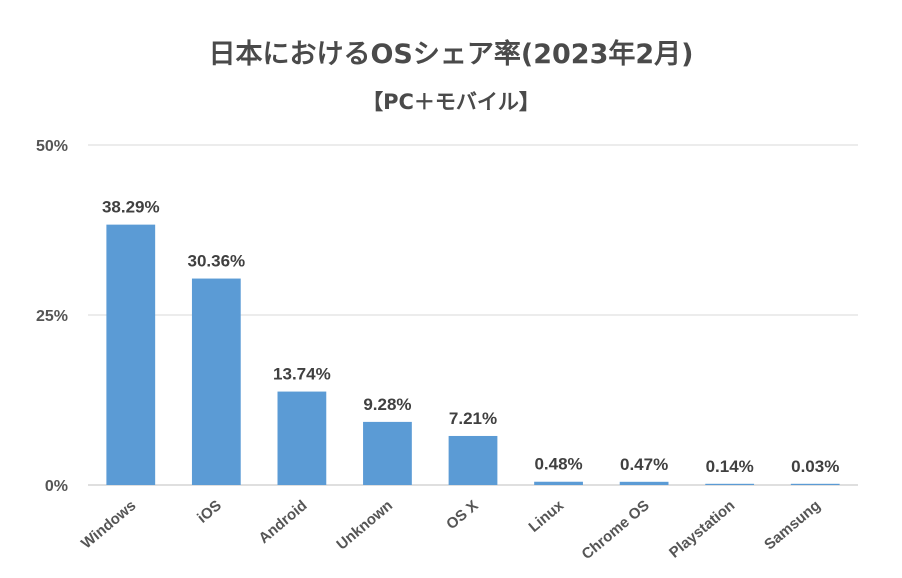 The image size is (902, 578). Describe the element at coordinates (131, 355) in the screenshot. I see `bar-windows` at that location.